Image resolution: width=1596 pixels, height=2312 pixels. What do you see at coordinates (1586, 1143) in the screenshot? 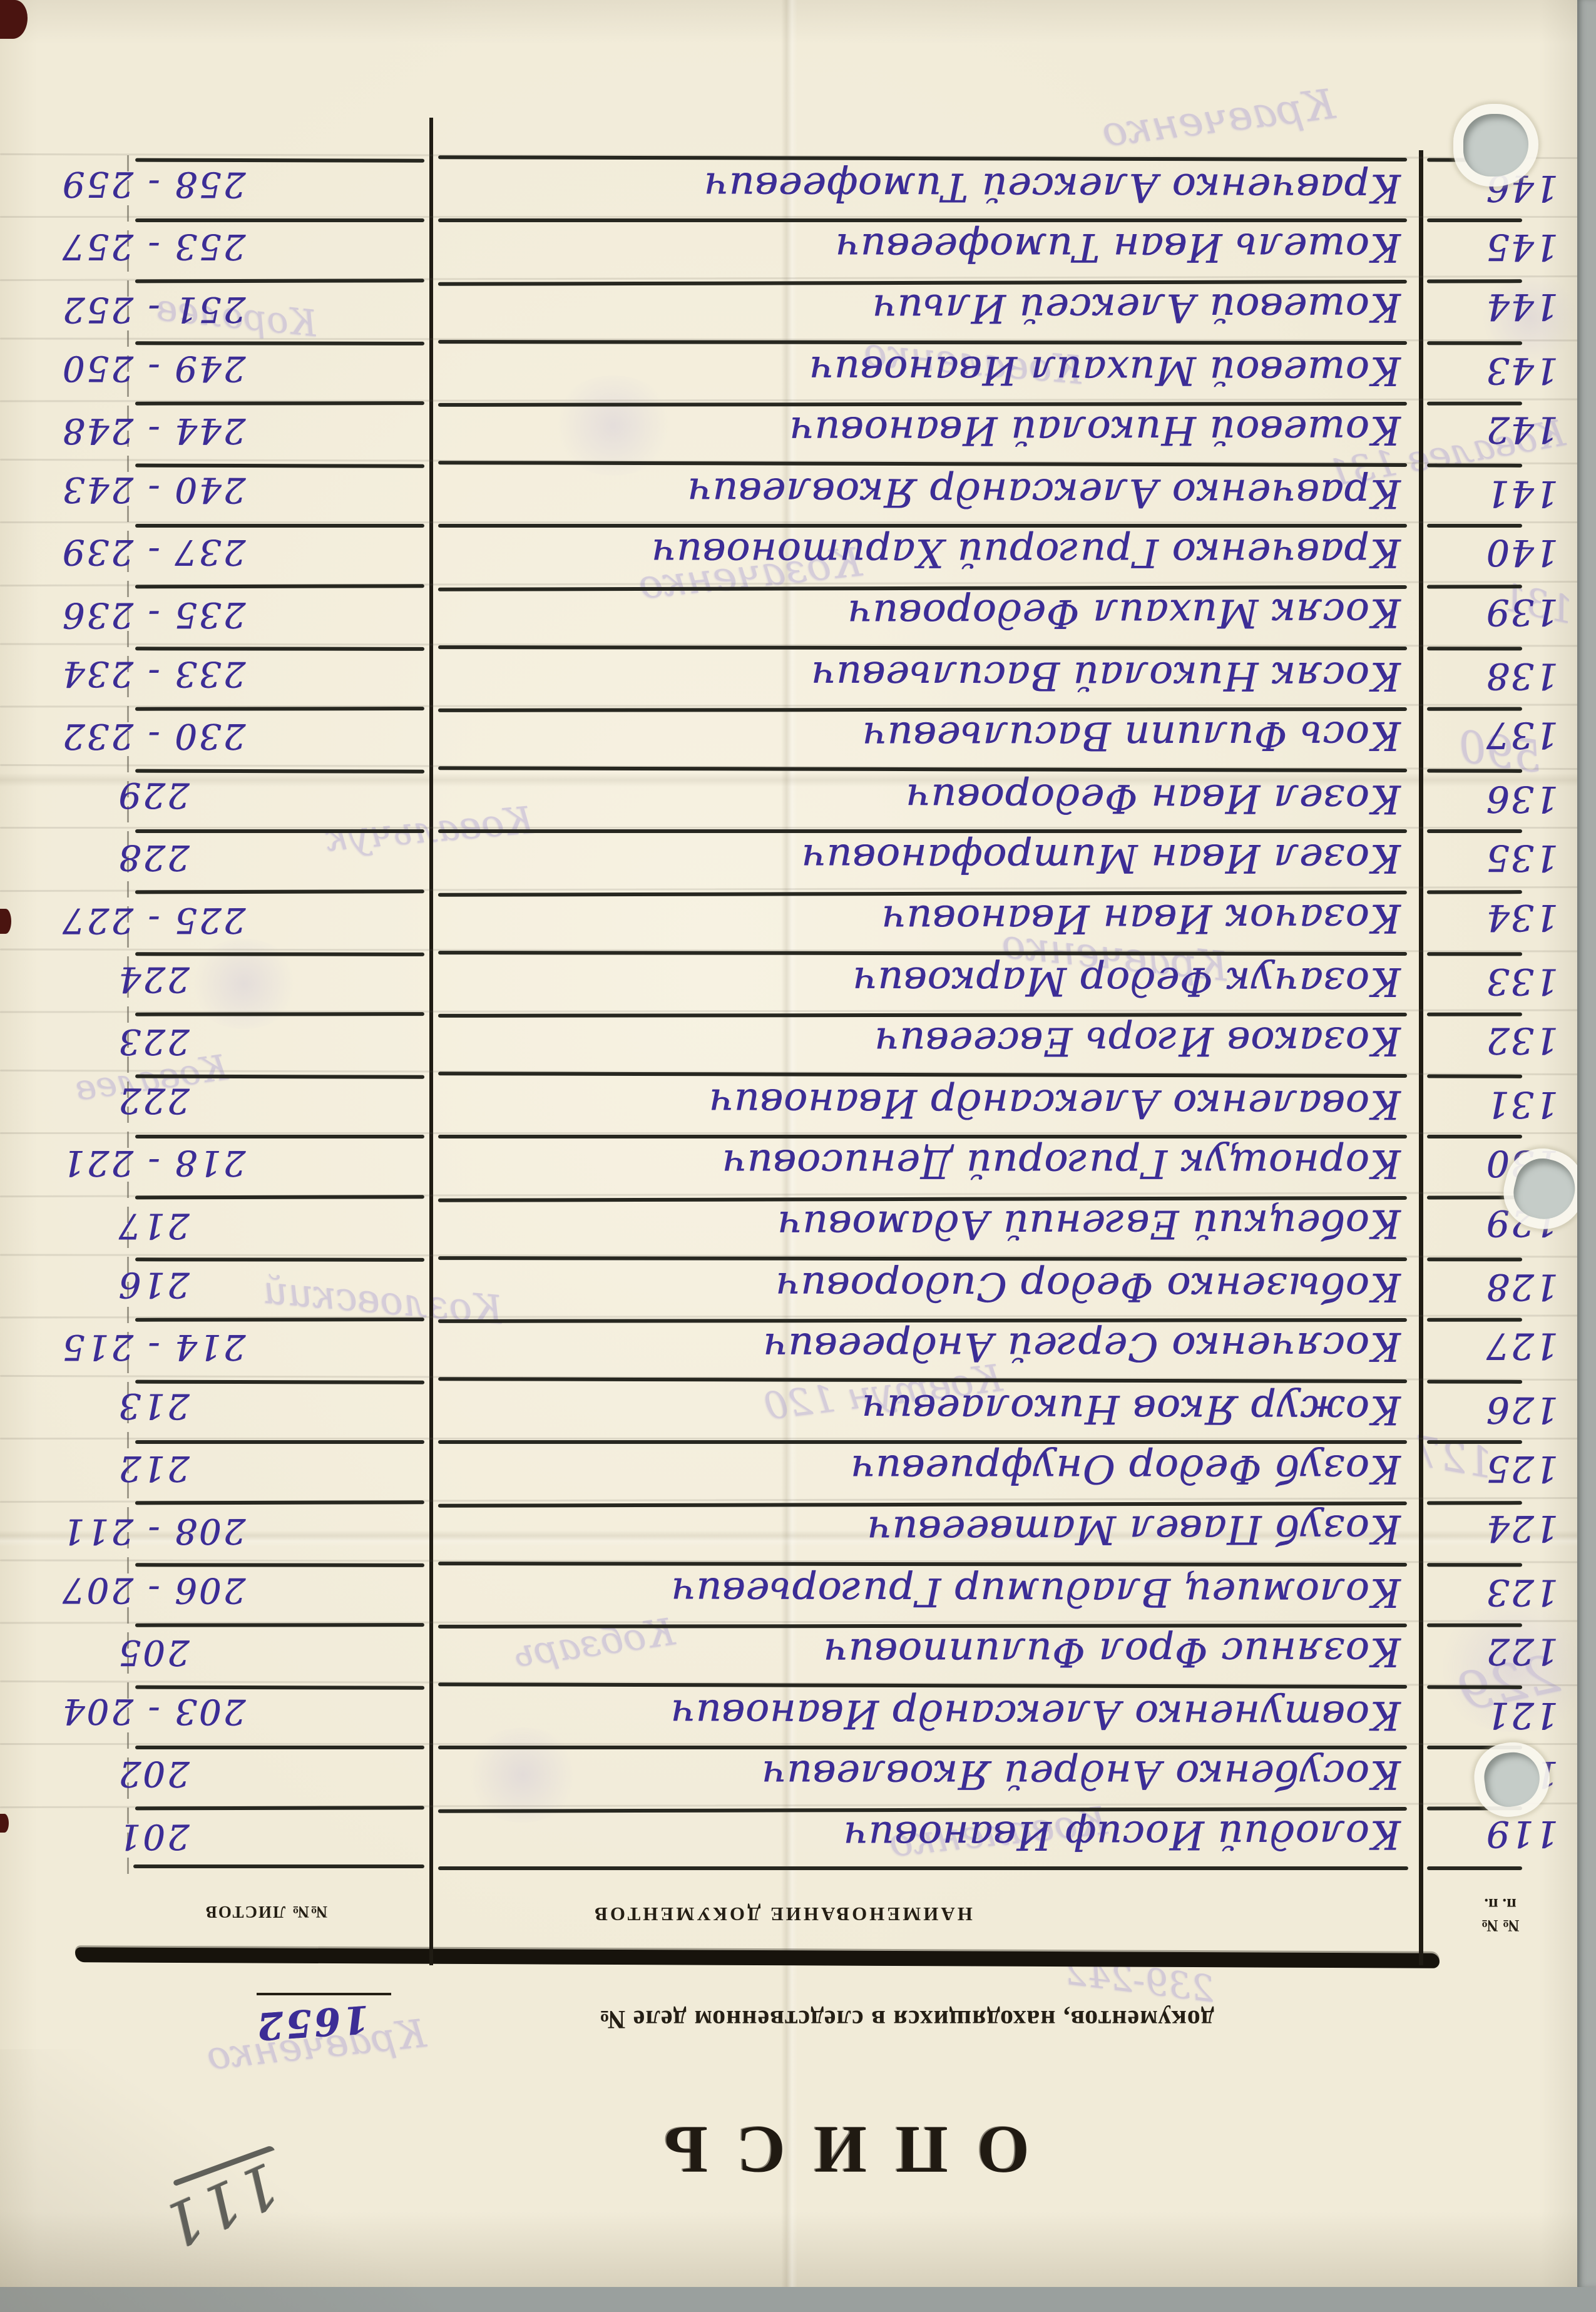
I see `scanner-edge` at bounding box center [1586, 1143].